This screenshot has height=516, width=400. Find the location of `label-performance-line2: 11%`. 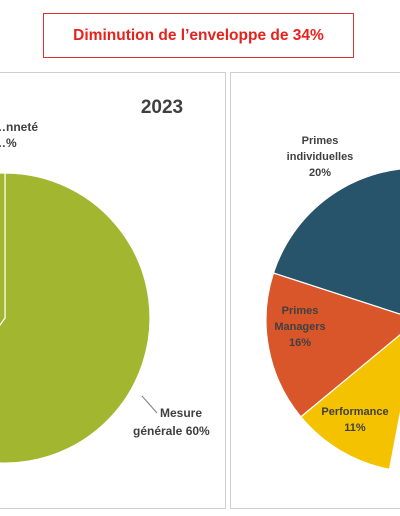

label-performance-line2: 11% is located at coordinates (355, 428).